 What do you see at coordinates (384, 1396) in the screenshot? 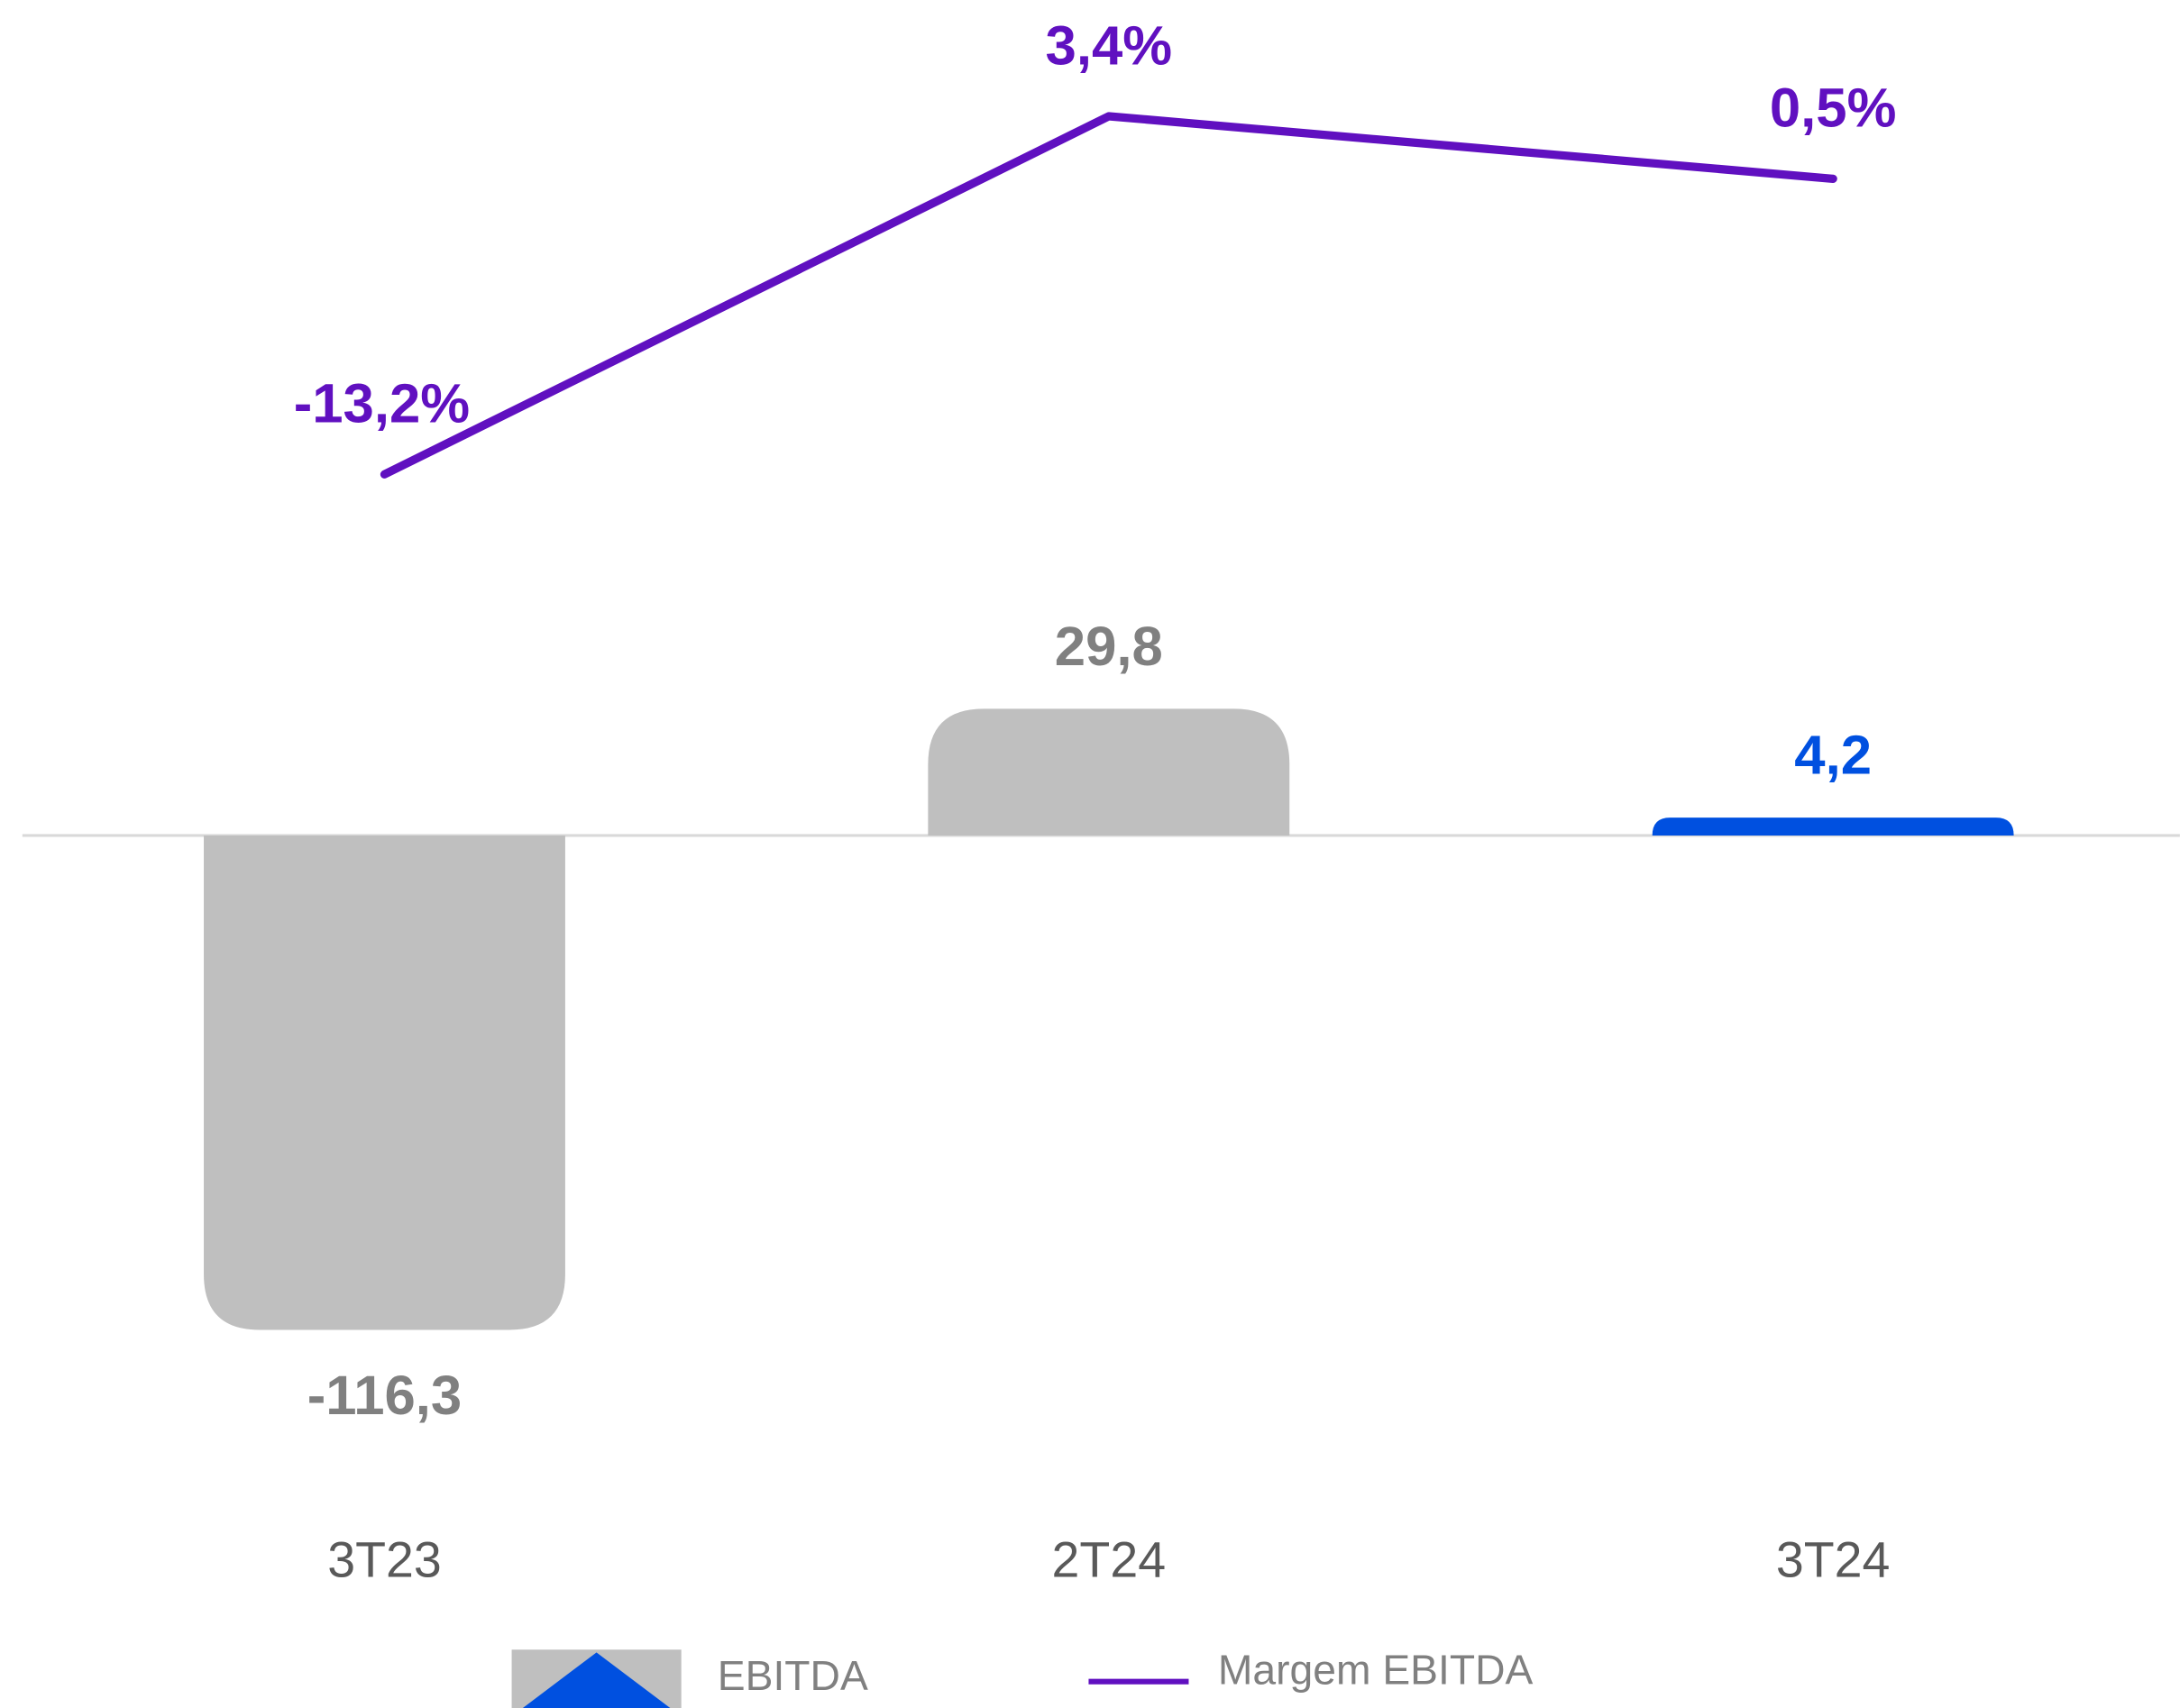
I see `data-label: -116,3` at bounding box center [384, 1396].